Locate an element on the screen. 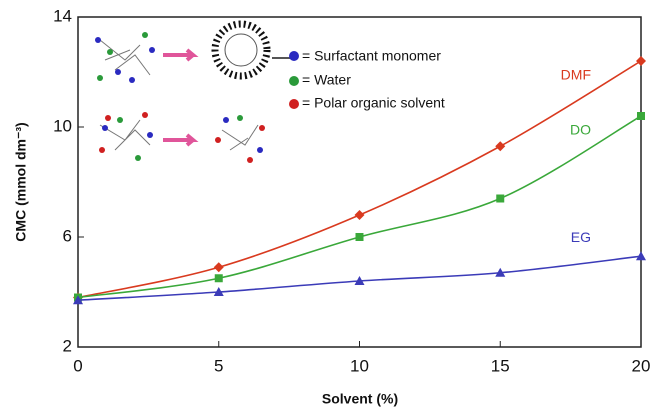  x-tick-label: 15 is located at coordinates (500, 365).